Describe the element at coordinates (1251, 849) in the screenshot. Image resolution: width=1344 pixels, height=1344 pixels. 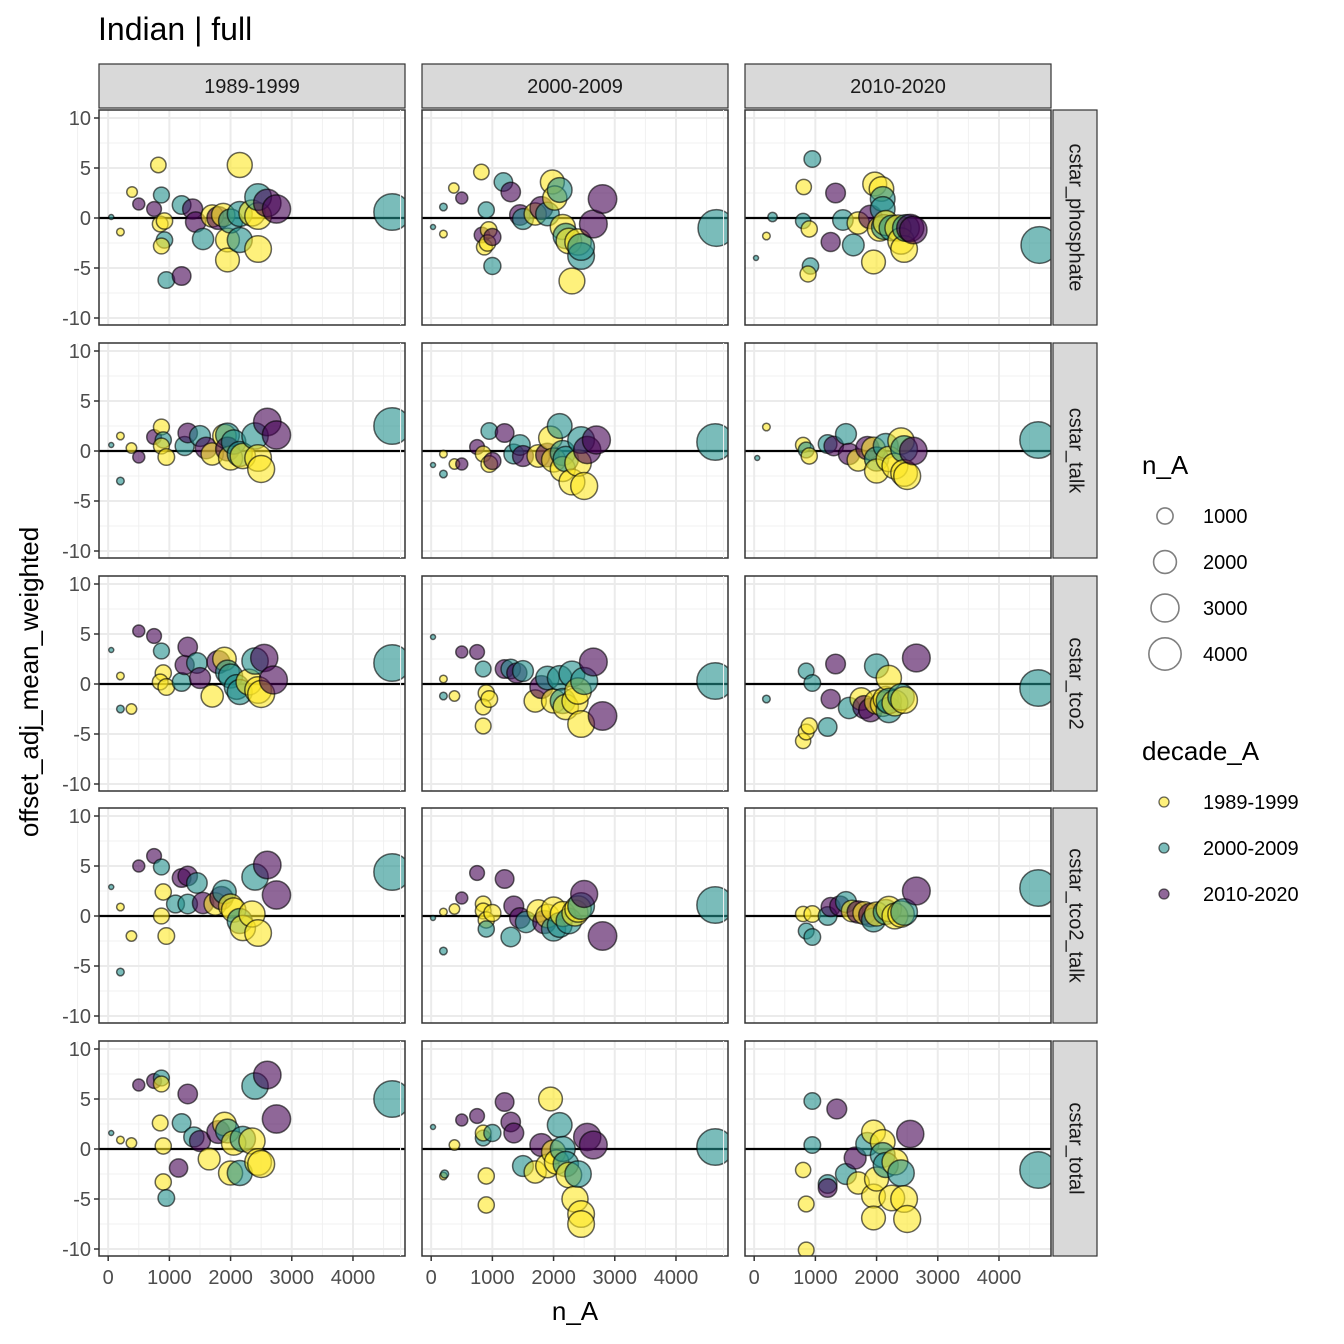
I see `color-legend-label: 2000-2009` at that location.